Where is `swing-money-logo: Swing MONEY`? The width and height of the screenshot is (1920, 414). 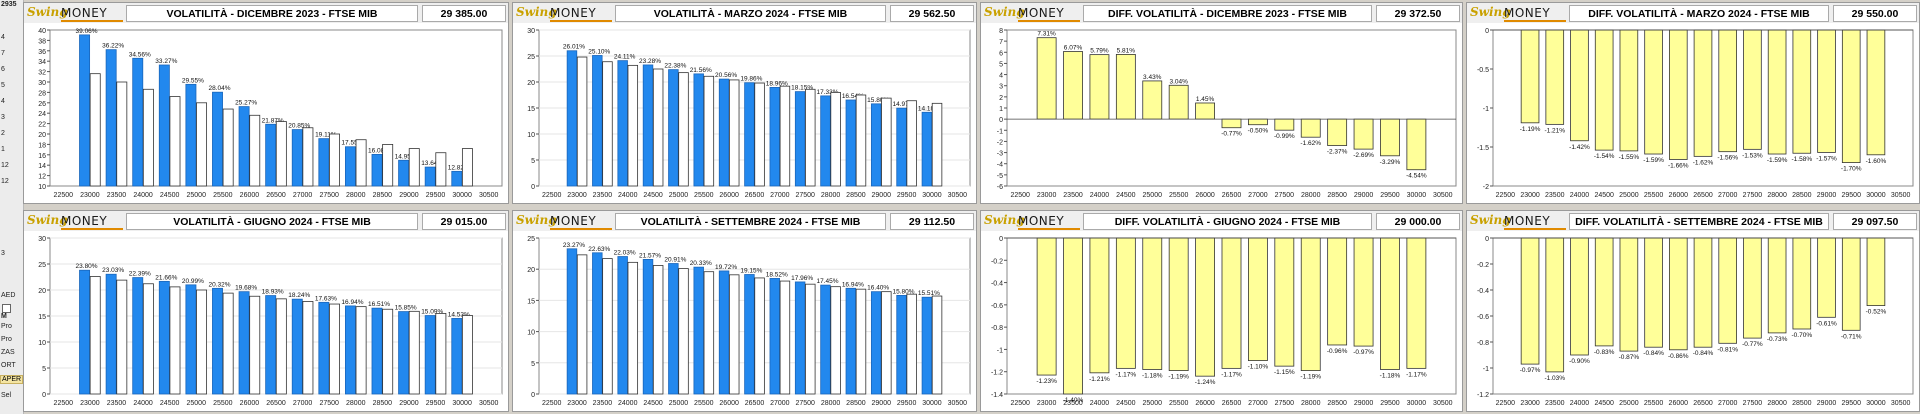
swing-money-logo: Swing MONEY is located at coordinates (1518, 221).